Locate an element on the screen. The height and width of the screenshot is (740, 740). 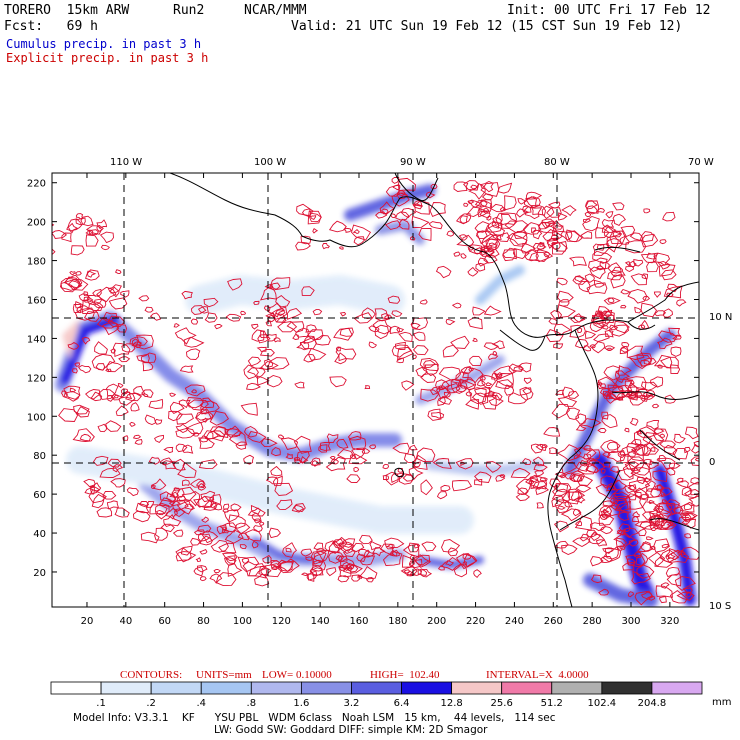
x-tick-label: 320 is located at coordinates (669, 621).